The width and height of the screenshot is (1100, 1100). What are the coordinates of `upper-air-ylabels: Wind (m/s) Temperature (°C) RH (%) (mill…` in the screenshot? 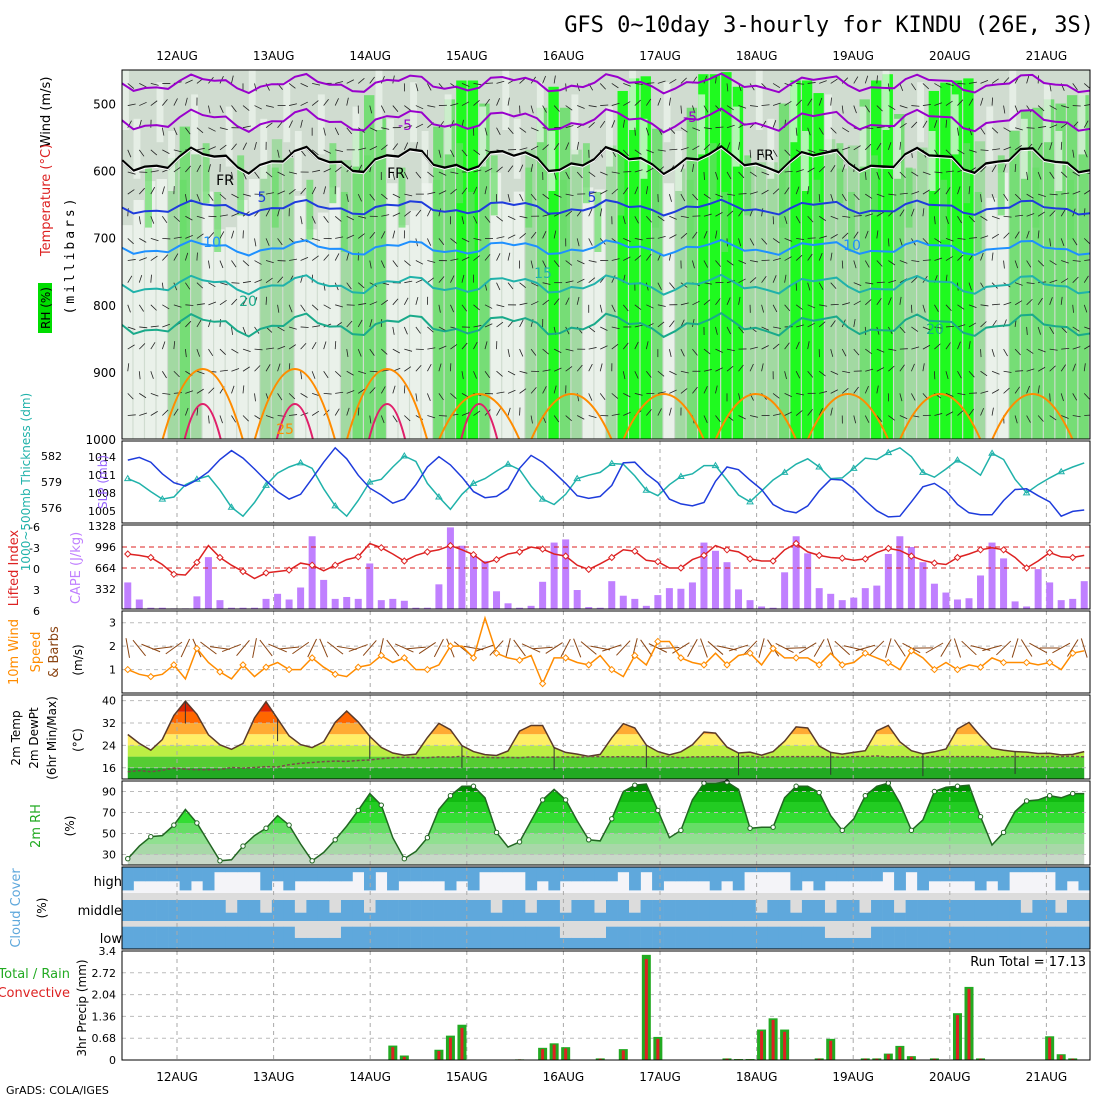 It's located at (58, 205).